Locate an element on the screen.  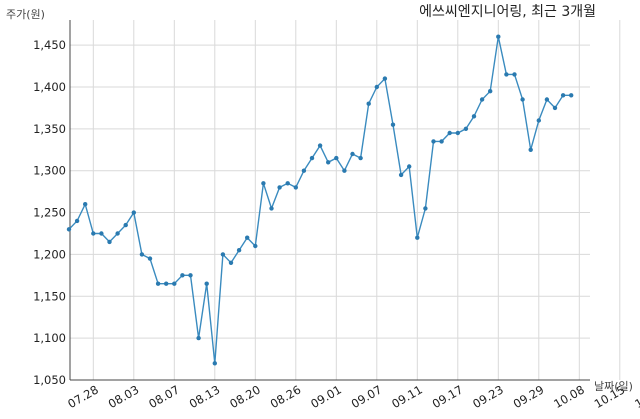
x-tick-label: 10.21 is located at coordinates (636, 396).